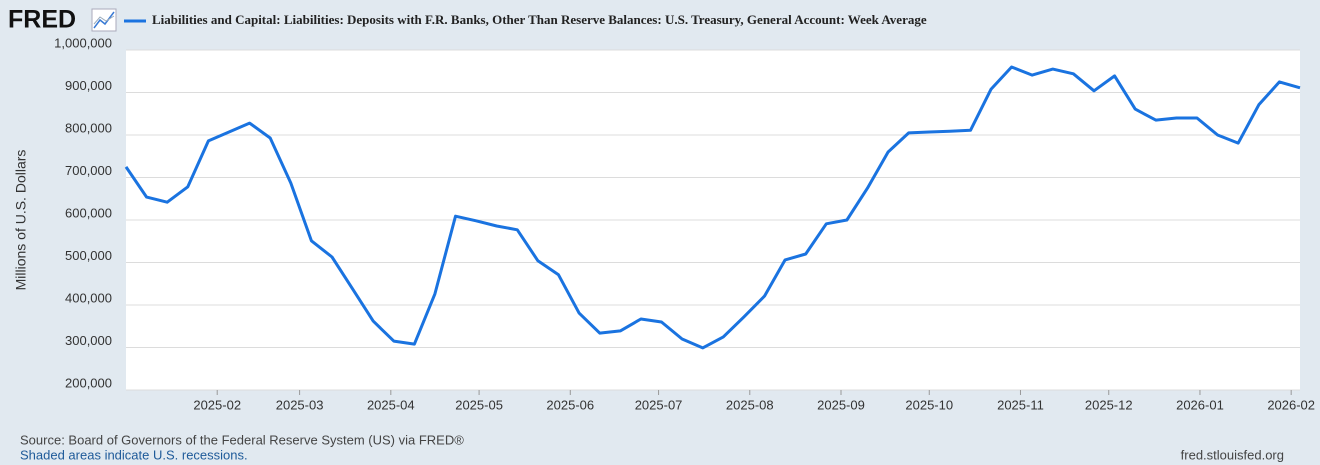  I want to click on x-tick-label: 2025-10, so click(929, 404).